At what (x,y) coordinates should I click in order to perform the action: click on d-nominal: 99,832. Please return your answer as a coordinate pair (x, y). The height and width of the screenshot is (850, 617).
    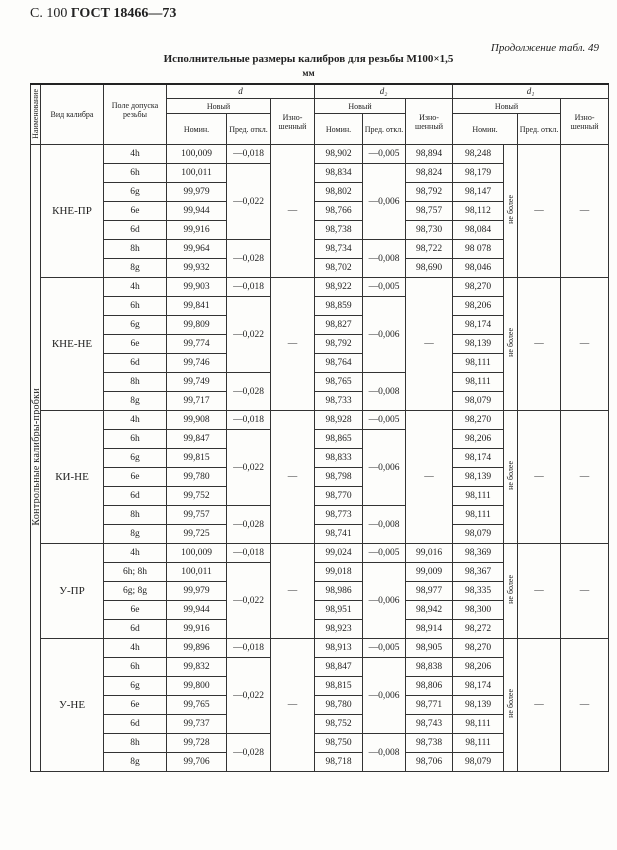
    Looking at the image, I should click on (196, 667).